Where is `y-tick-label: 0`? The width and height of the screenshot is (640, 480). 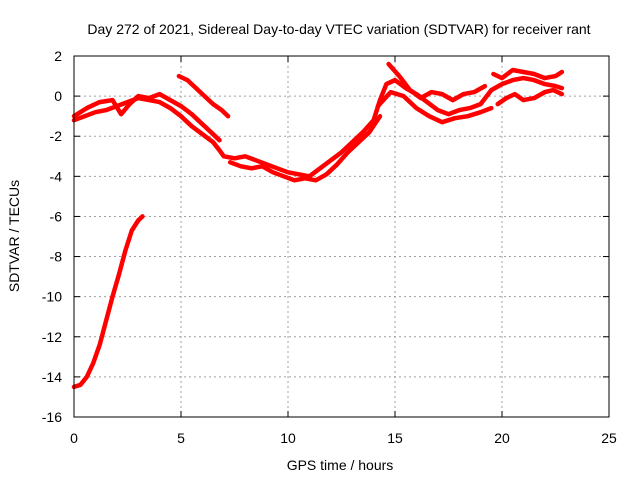
y-tick-label: 0 is located at coordinates (58, 96).